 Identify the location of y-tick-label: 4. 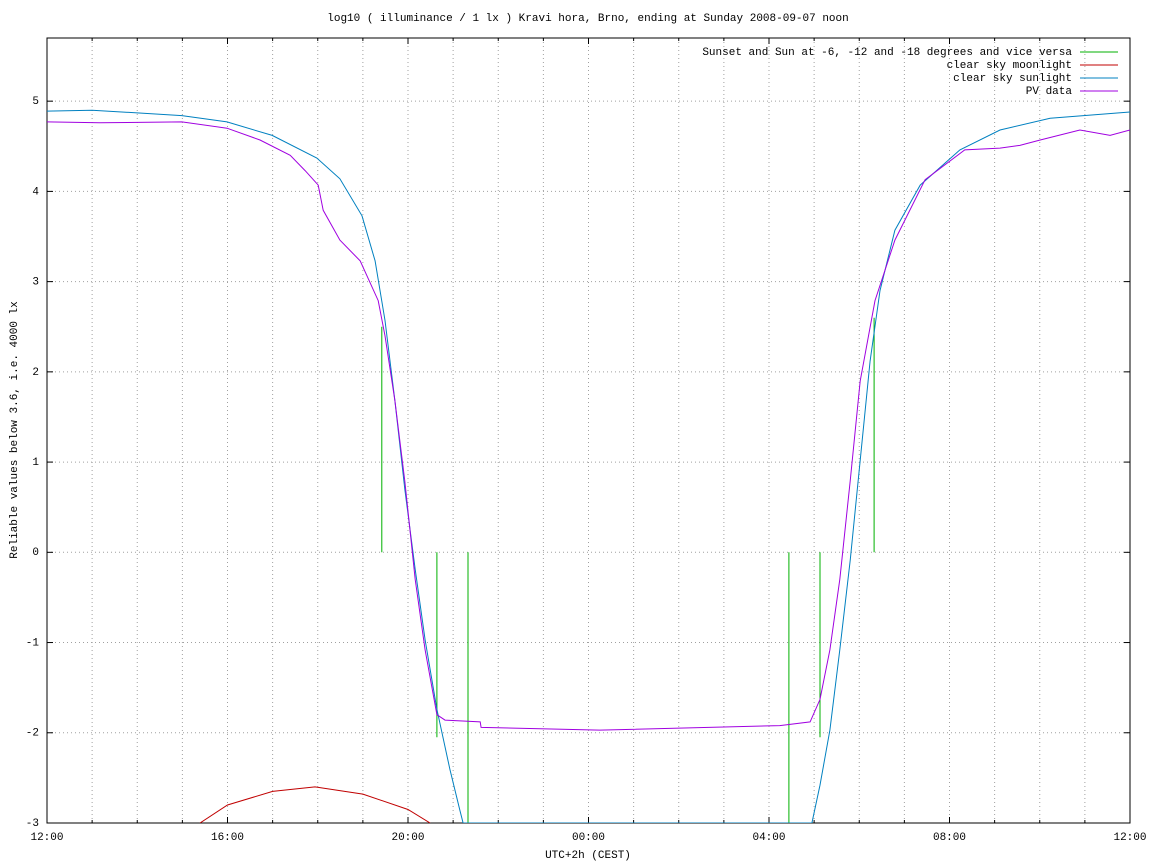
(35, 192).